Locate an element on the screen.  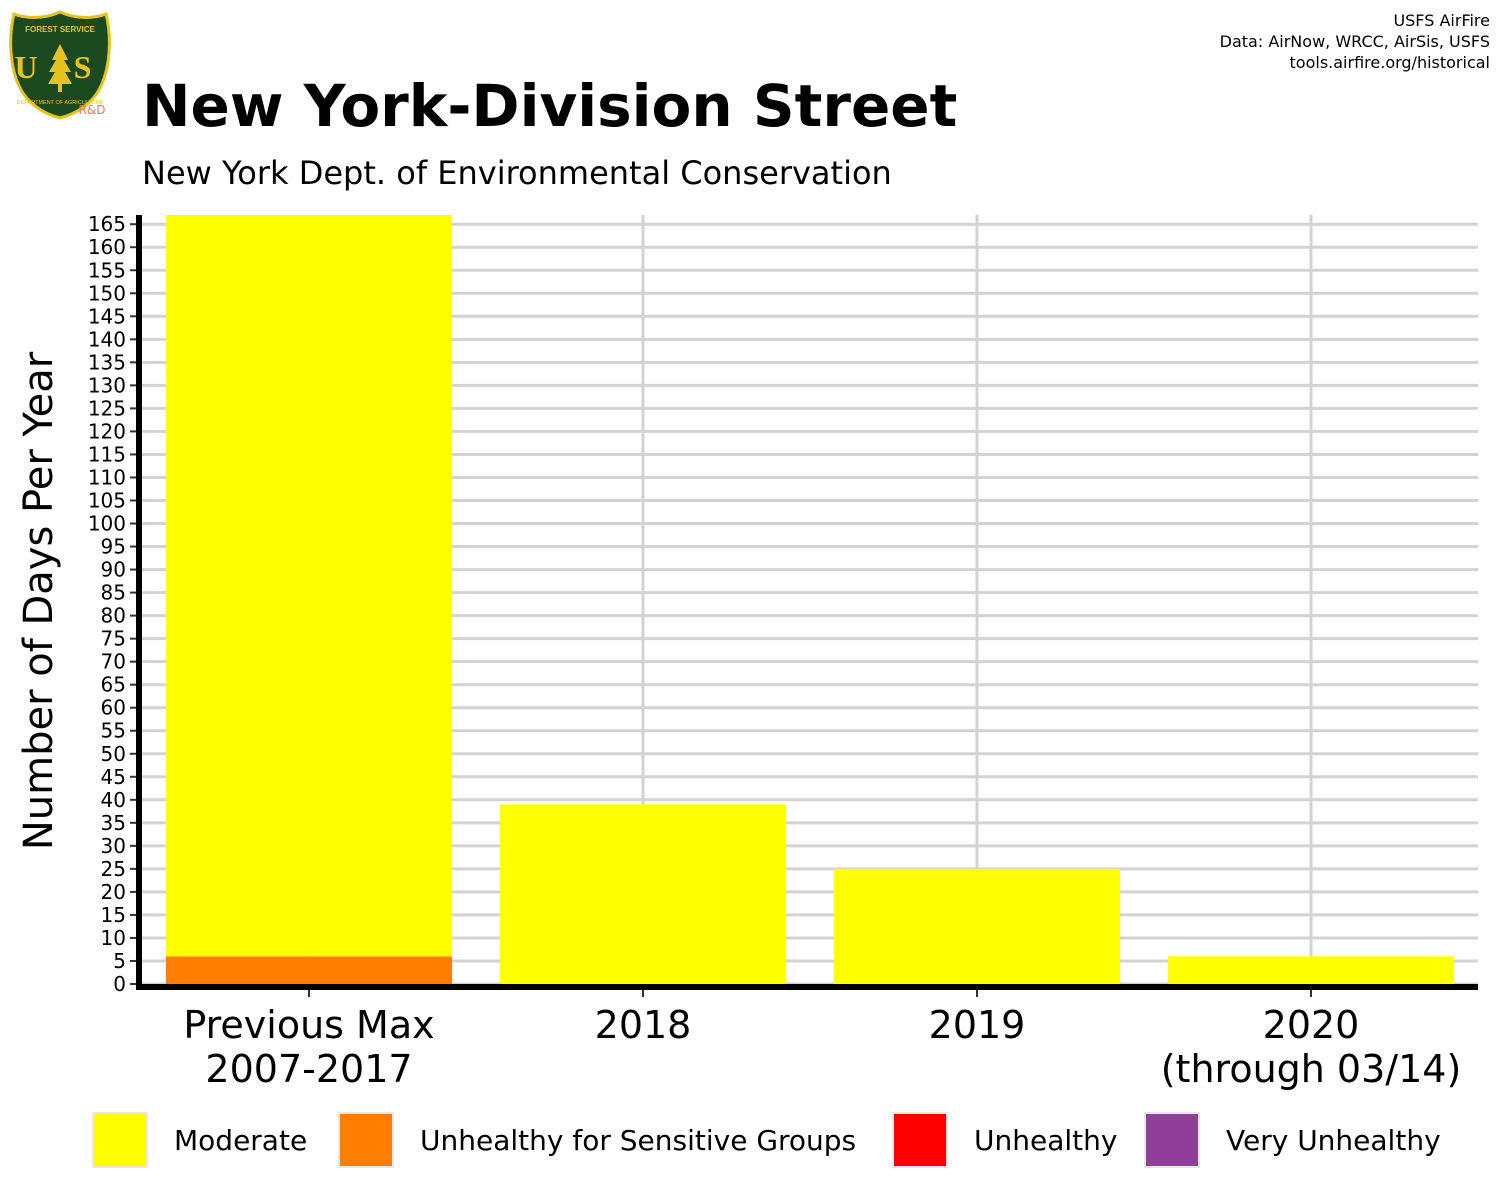
legend-label: Very Unhealthy is located at coordinates (1333, 1140).